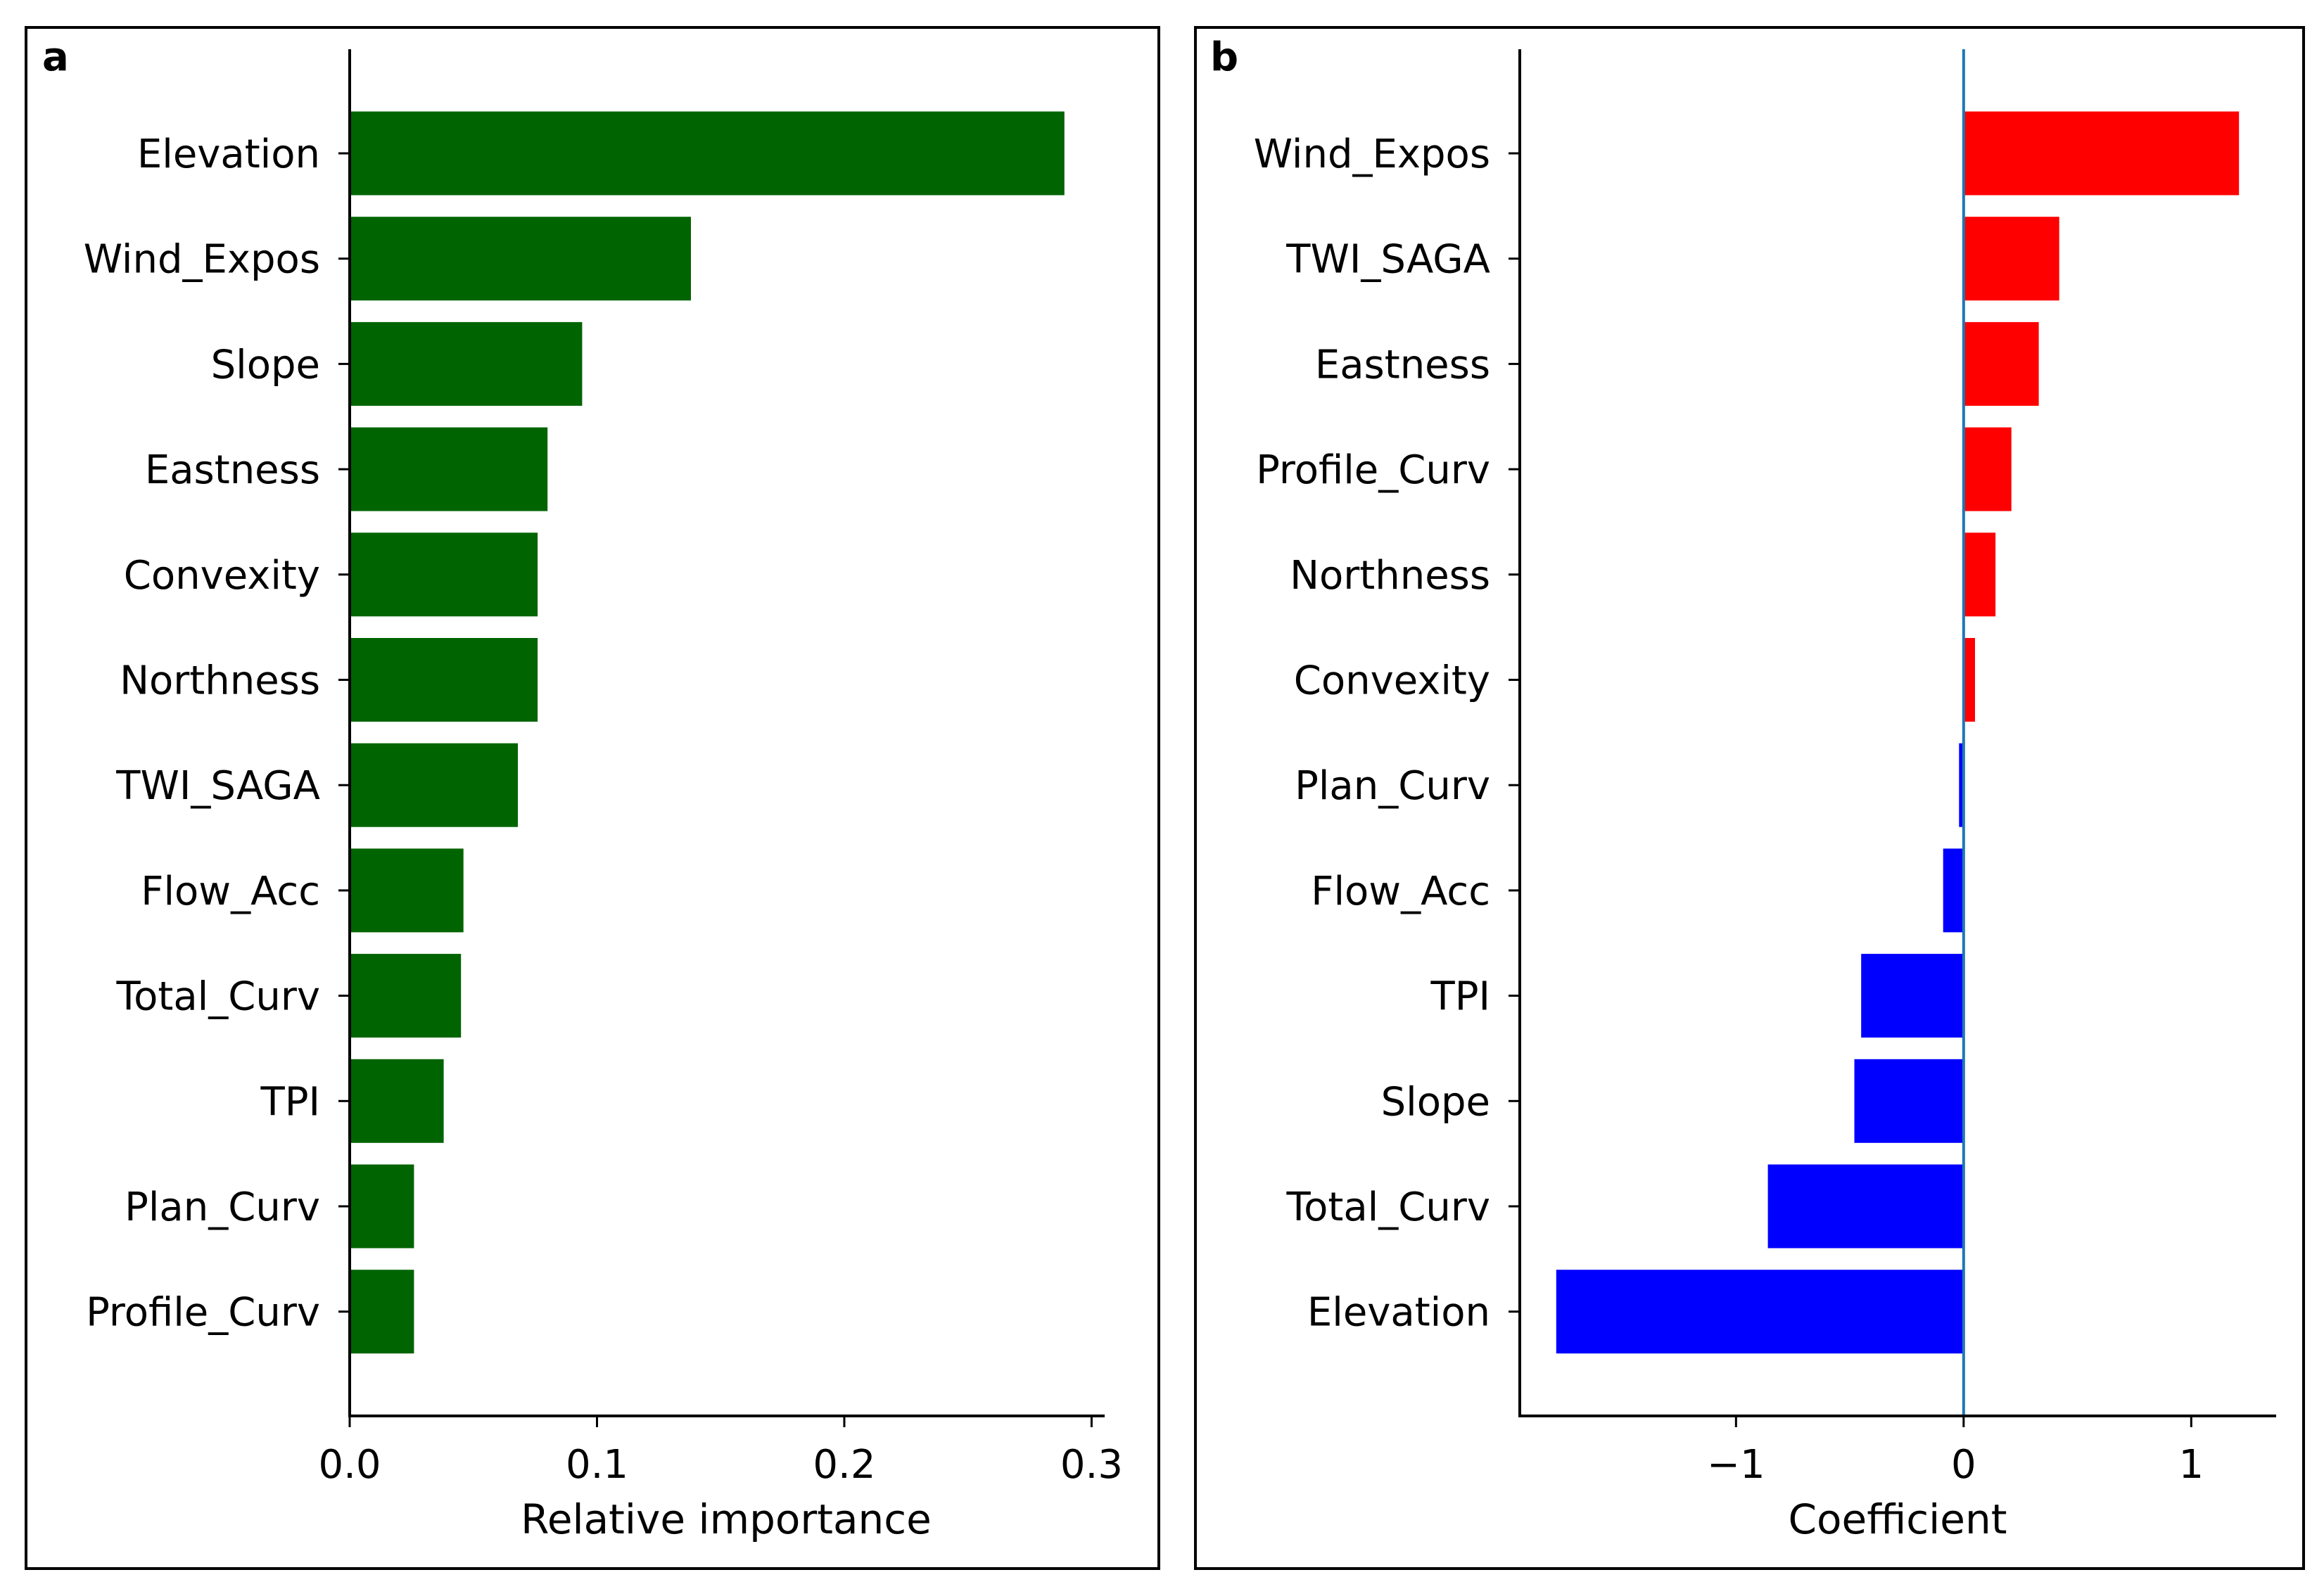 The width and height of the screenshot is (2324, 1596). Describe the element at coordinates (1961, 785) in the screenshot. I see `b-bar-plan-curv` at that location.